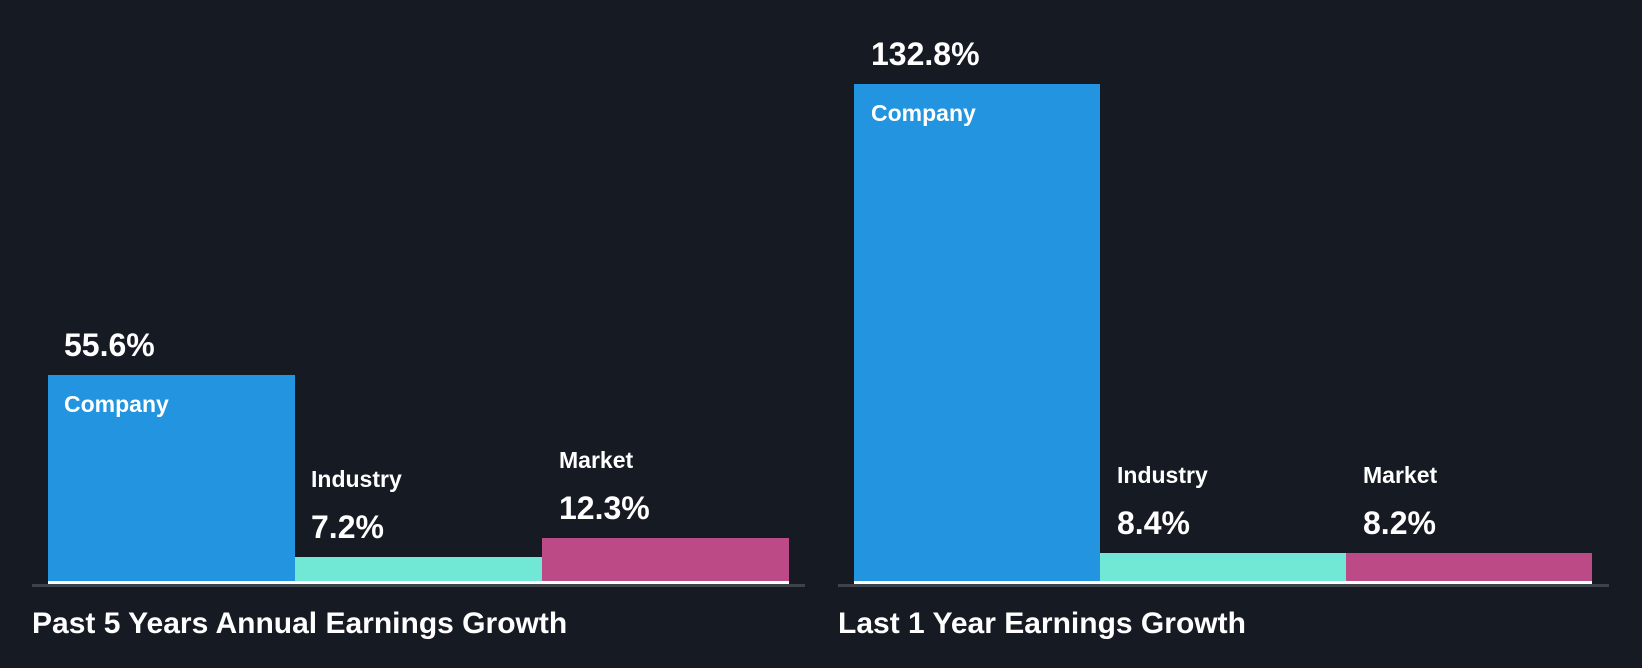 The width and height of the screenshot is (1642, 668). I want to click on chart-title: Last 1 Year Earnings Growth, so click(1042, 623).